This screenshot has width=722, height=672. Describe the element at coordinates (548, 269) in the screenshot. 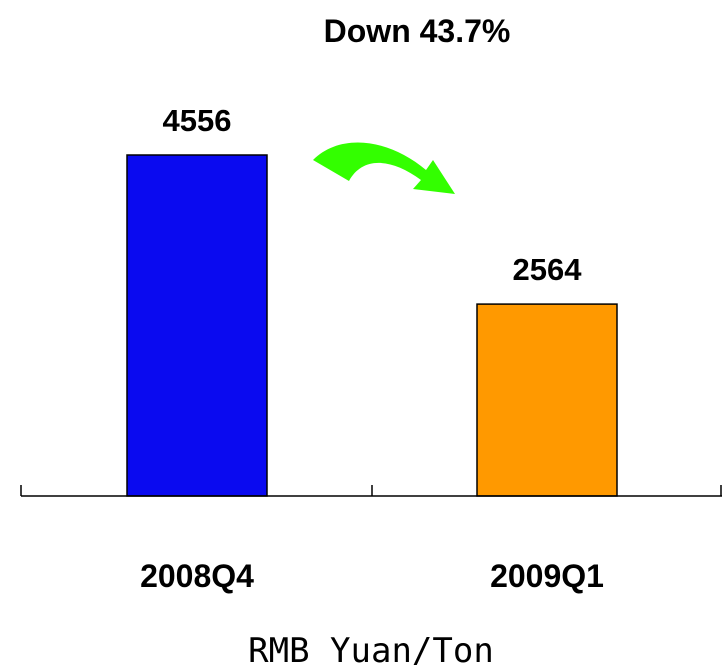

I see `data-label-2009Q1: 2564` at that location.